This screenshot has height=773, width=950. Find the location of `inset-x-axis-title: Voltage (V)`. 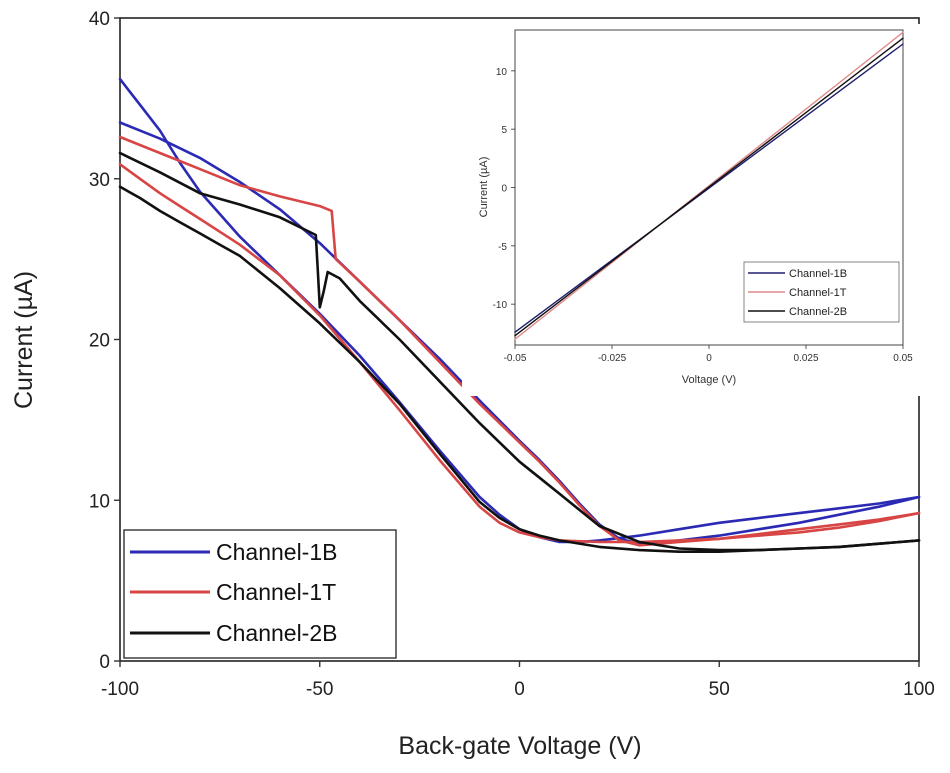

inset-x-axis-title: Voltage (V) is located at coordinates (709, 380).